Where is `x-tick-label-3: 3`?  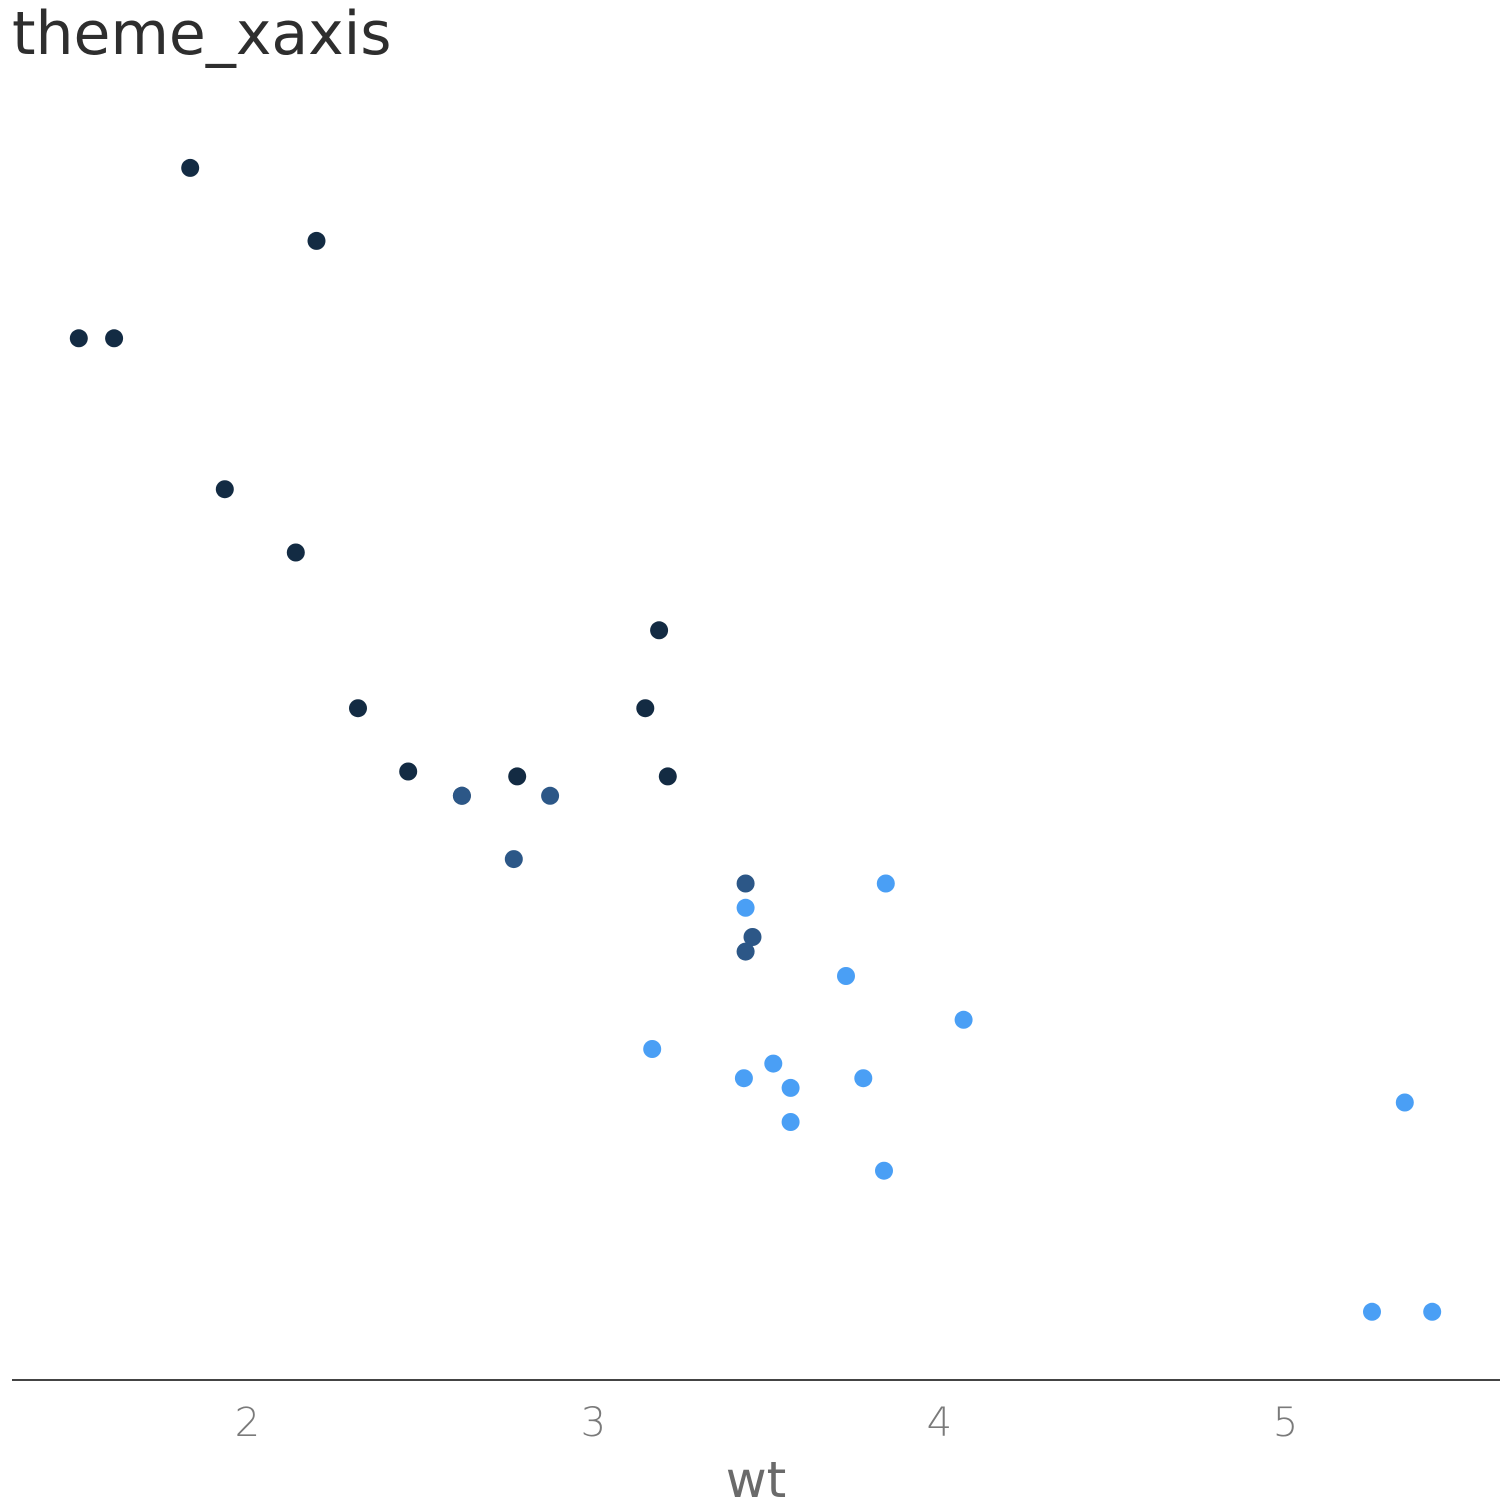 x-tick-label-3: 3 is located at coordinates (593, 1423).